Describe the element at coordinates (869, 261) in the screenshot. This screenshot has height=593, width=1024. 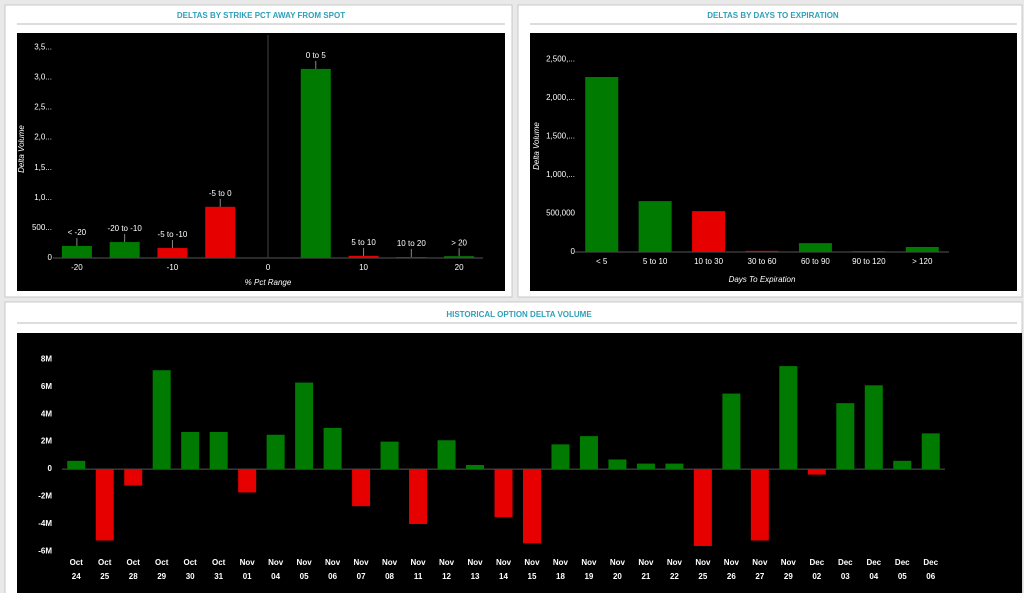
I see `x-tick-label: 90 to 120` at that location.